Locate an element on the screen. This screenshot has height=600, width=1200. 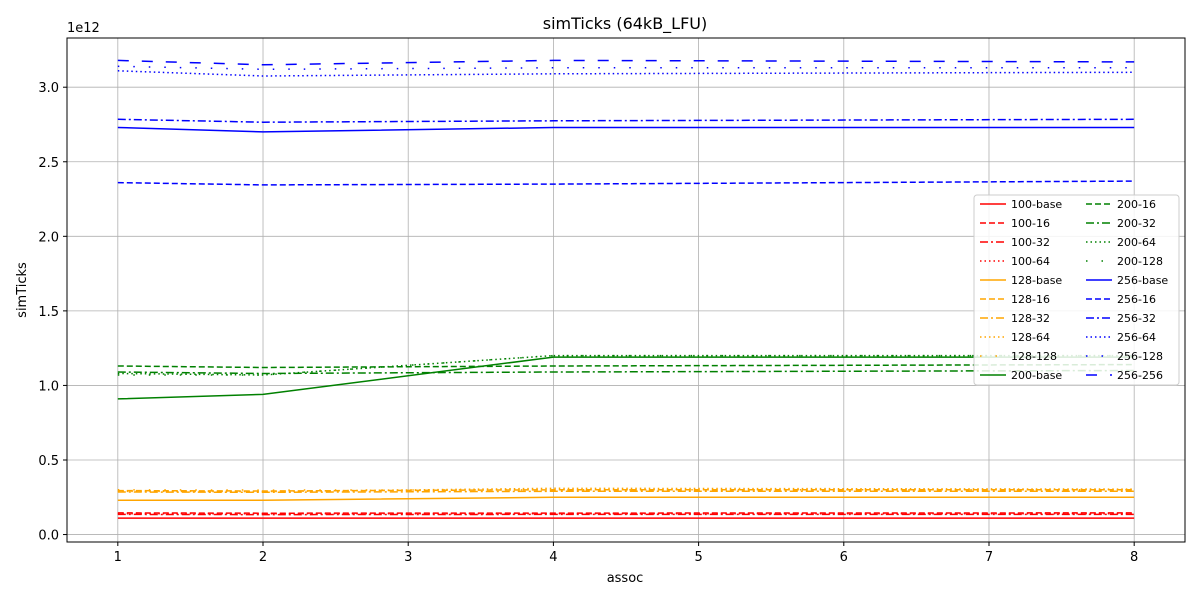
legend-label: 200-64 is located at coordinates (1136, 242).